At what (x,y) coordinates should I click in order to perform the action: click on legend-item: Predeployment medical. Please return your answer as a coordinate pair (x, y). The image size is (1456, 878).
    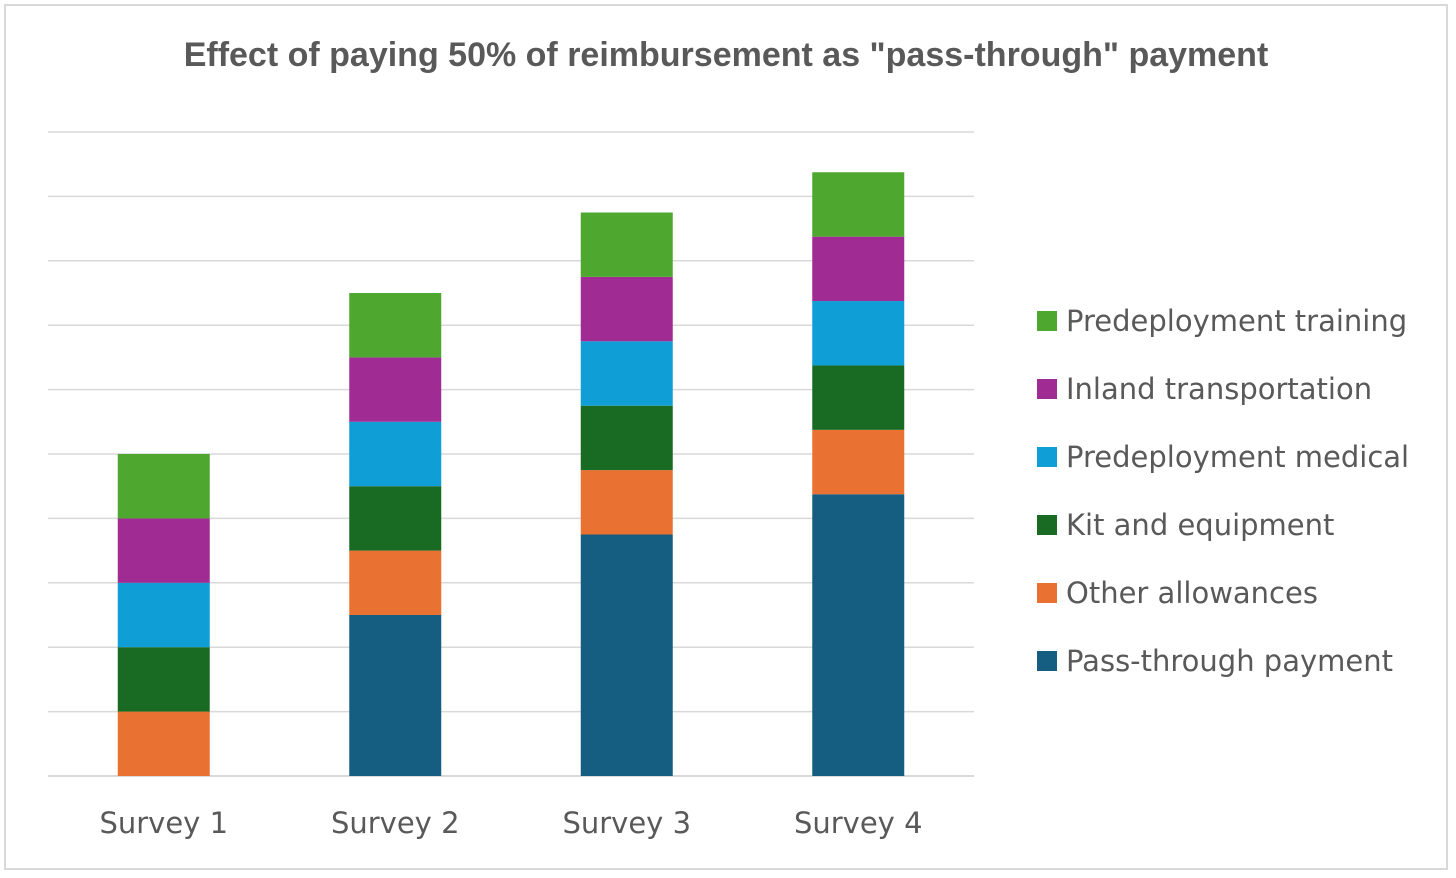
    Looking at the image, I should click on (1223, 457).